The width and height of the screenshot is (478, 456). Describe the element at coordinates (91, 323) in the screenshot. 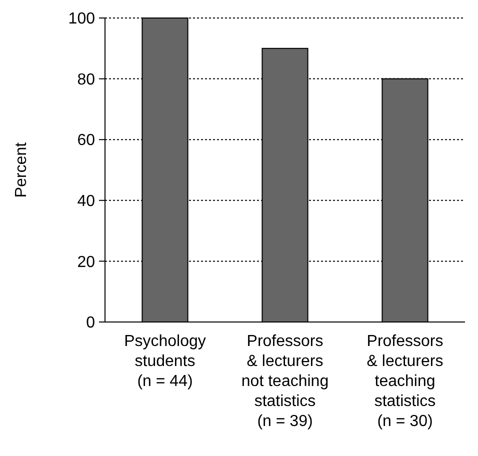

I see `y-tick-label: 0` at that location.